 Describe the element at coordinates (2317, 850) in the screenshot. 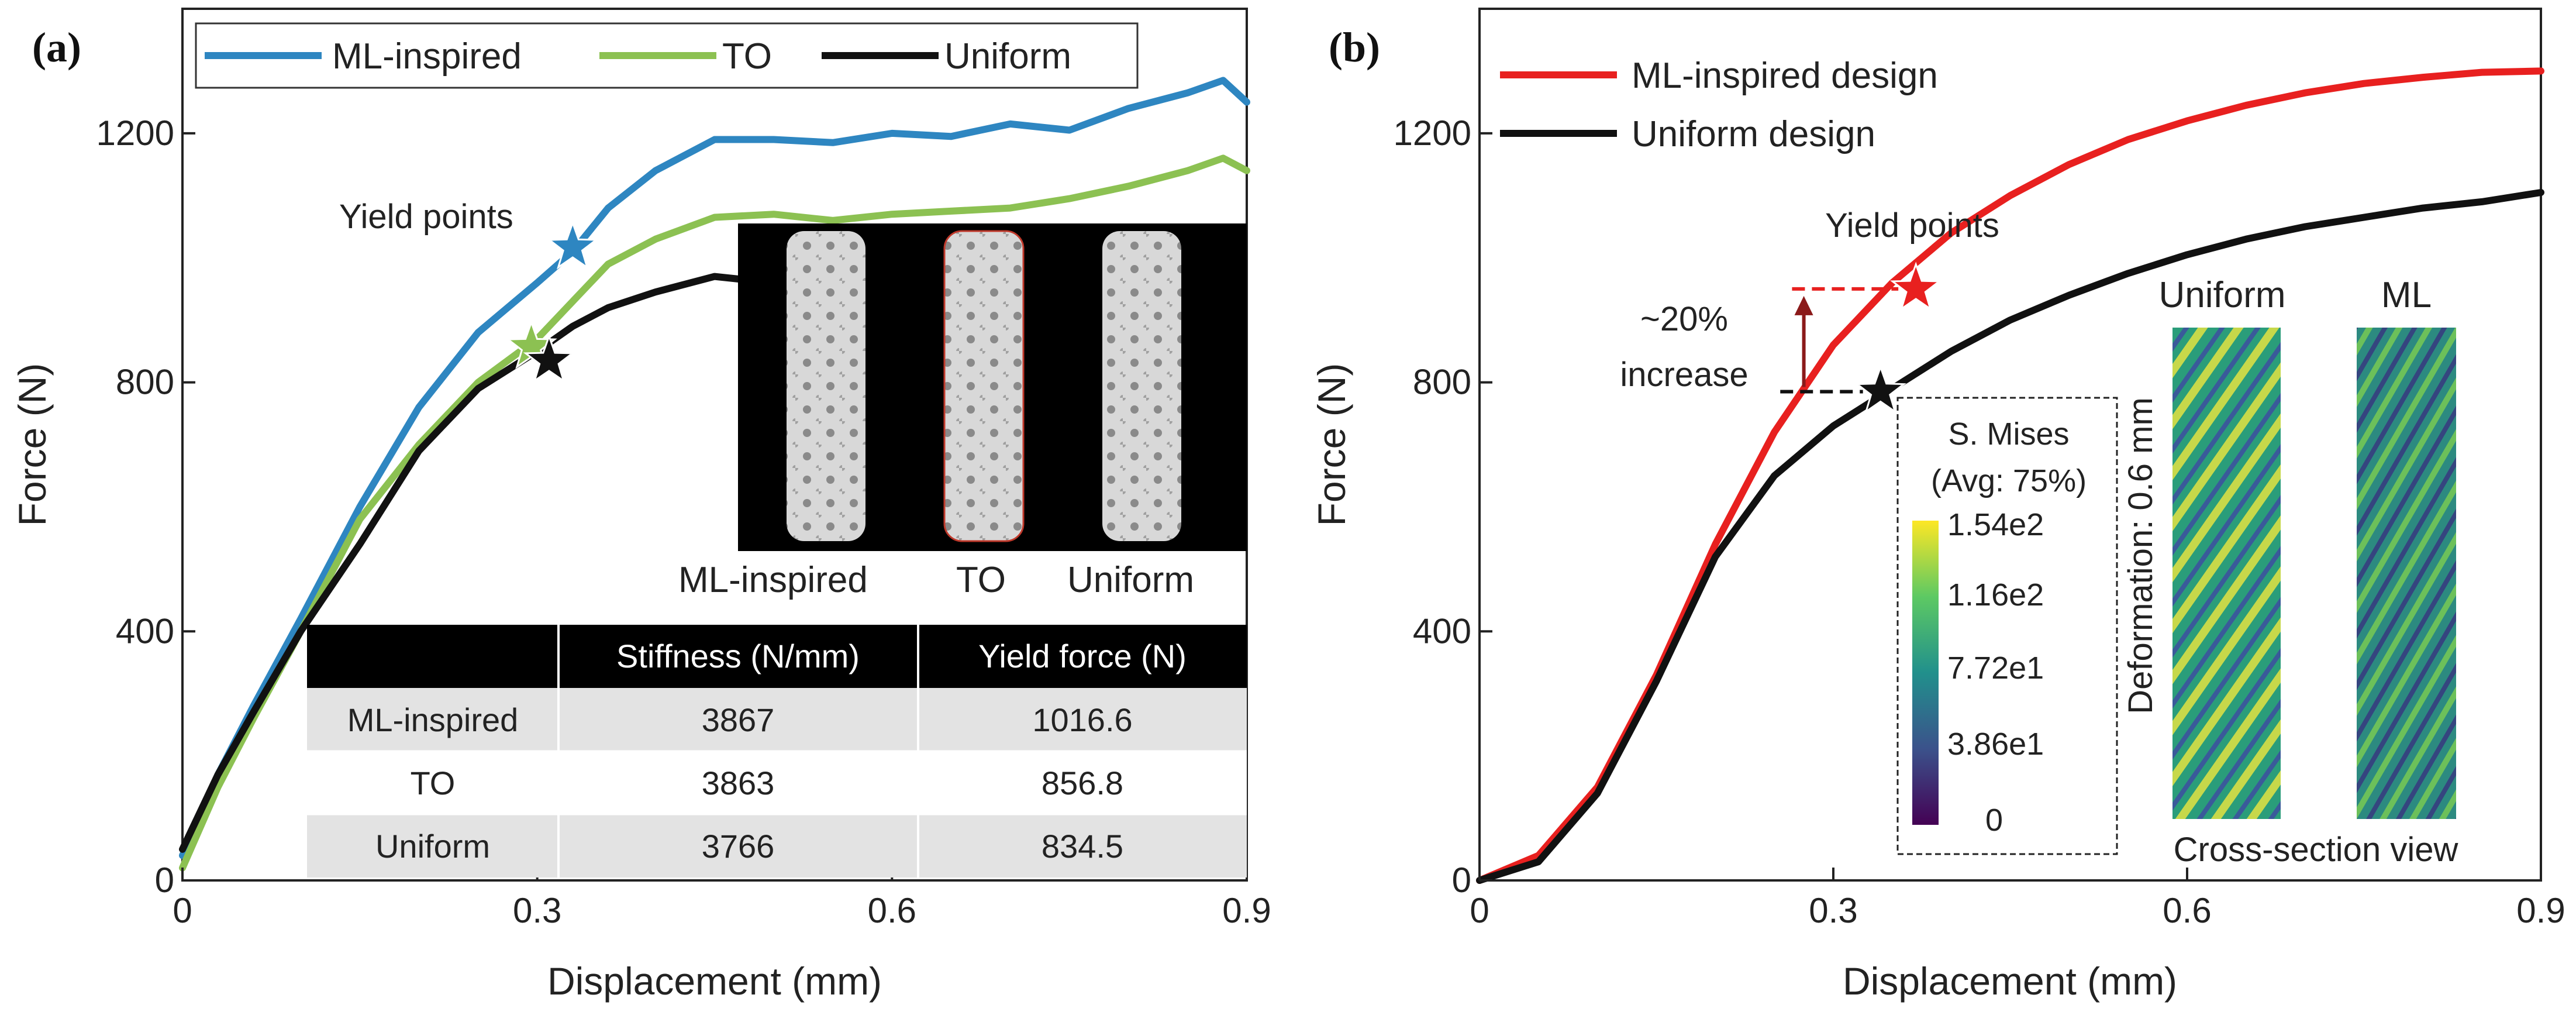

I see `fem-caption: Cross-section view` at that location.